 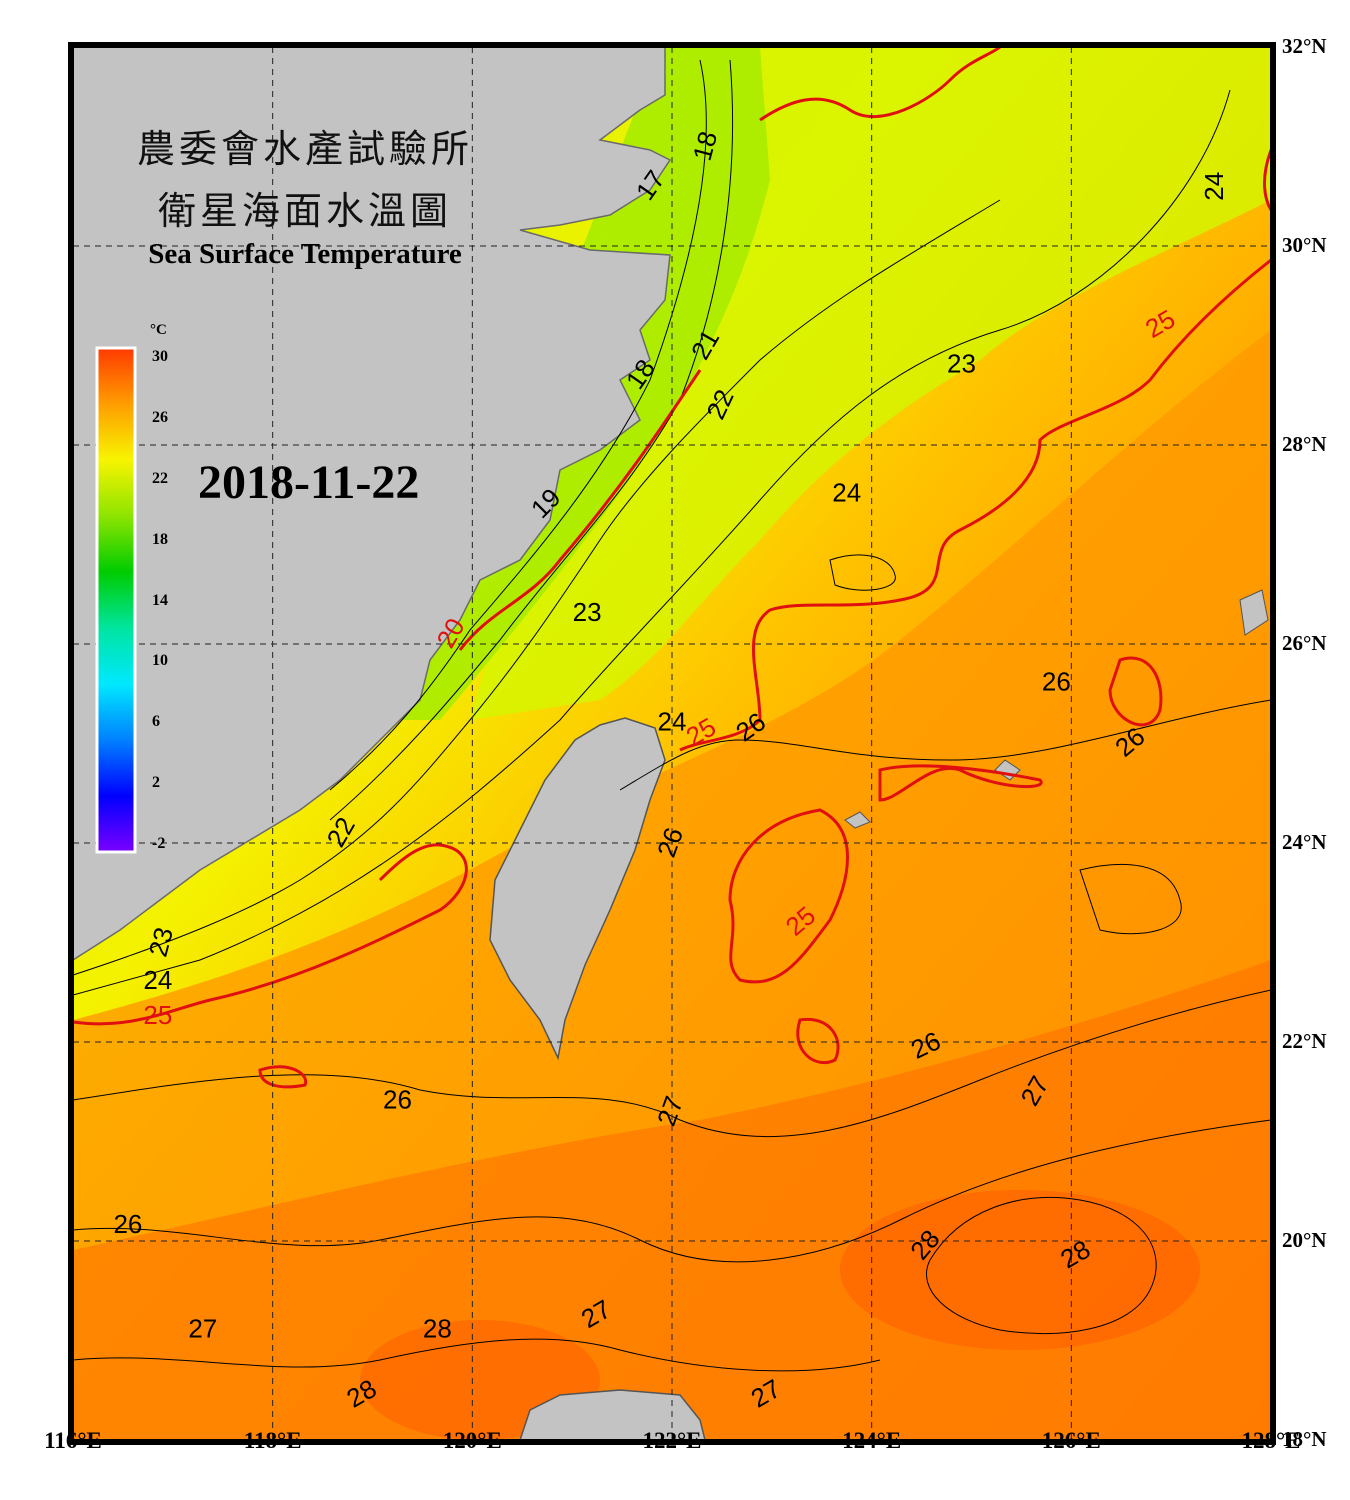 What do you see at coordinates (472, 1440) in the screenshot?
I see `longitude-label: 120°E` at bounding box center [472, 1440].